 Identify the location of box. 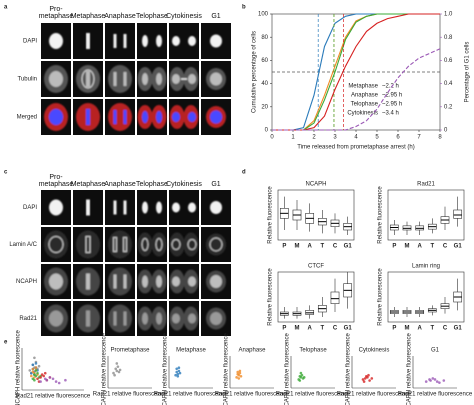
(458, 214).